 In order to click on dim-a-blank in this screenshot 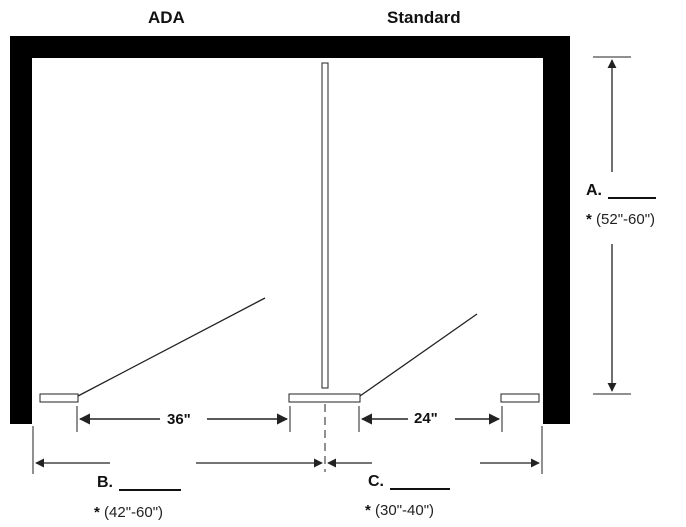, I will do `click(632, 191)`.